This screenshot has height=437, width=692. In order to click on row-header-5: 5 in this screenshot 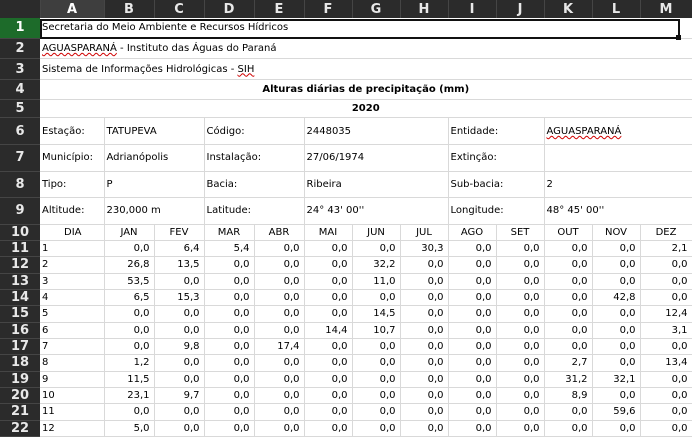, I will do `click(20, 109)`.